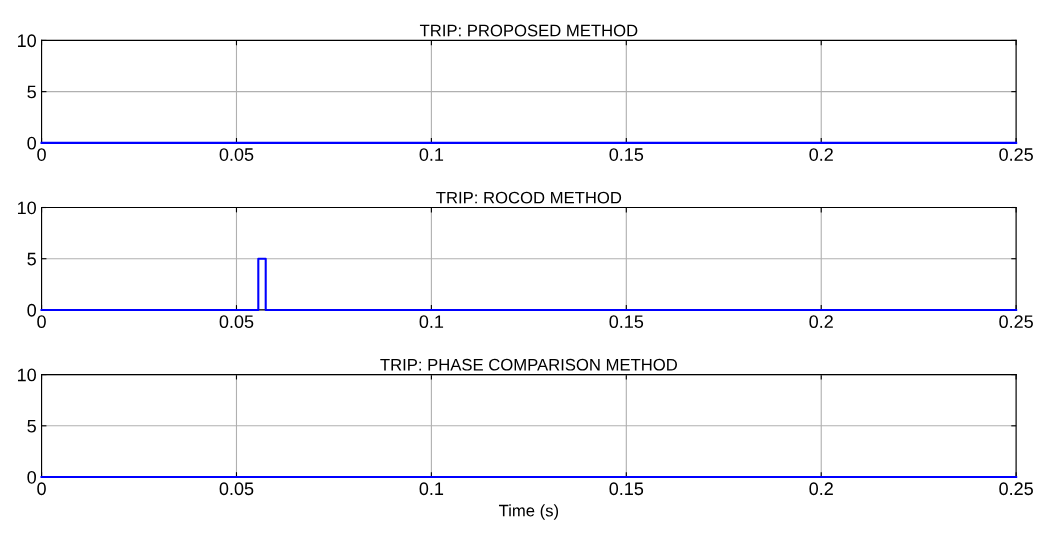  Describe the element at coordinates (528, 364) in the screenshot. I see `chart-title: TRIP: PHASE COMPARISON METHOD` at that location.